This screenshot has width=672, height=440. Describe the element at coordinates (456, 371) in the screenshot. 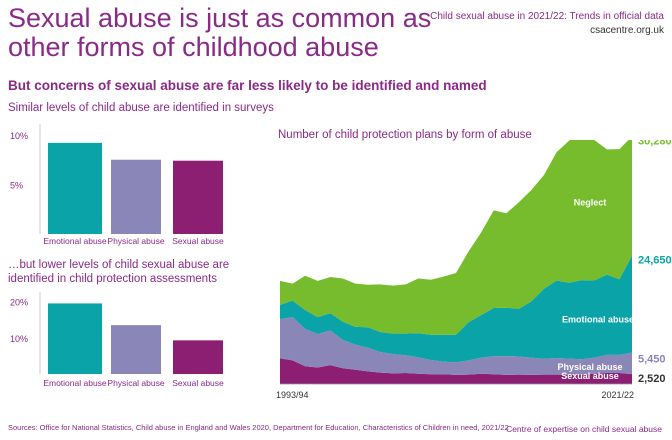

I see `area-series-sexual` at that location.